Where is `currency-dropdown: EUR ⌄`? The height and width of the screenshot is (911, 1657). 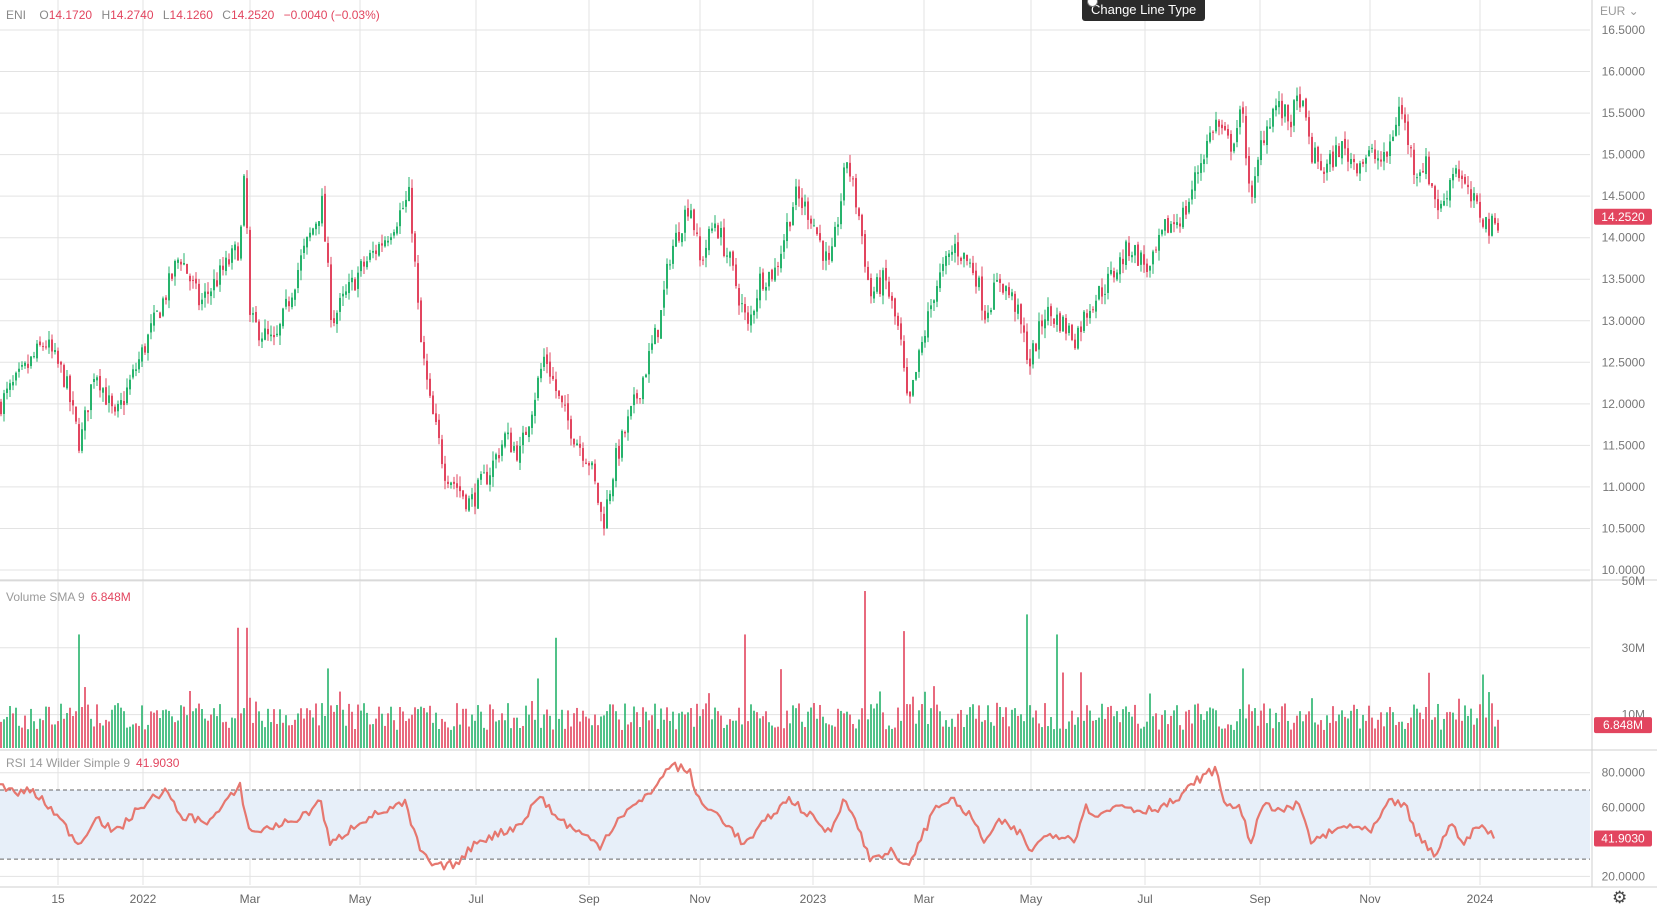 currency-dropdown: EUR ⌄ is located at coordinates (1619, 11).